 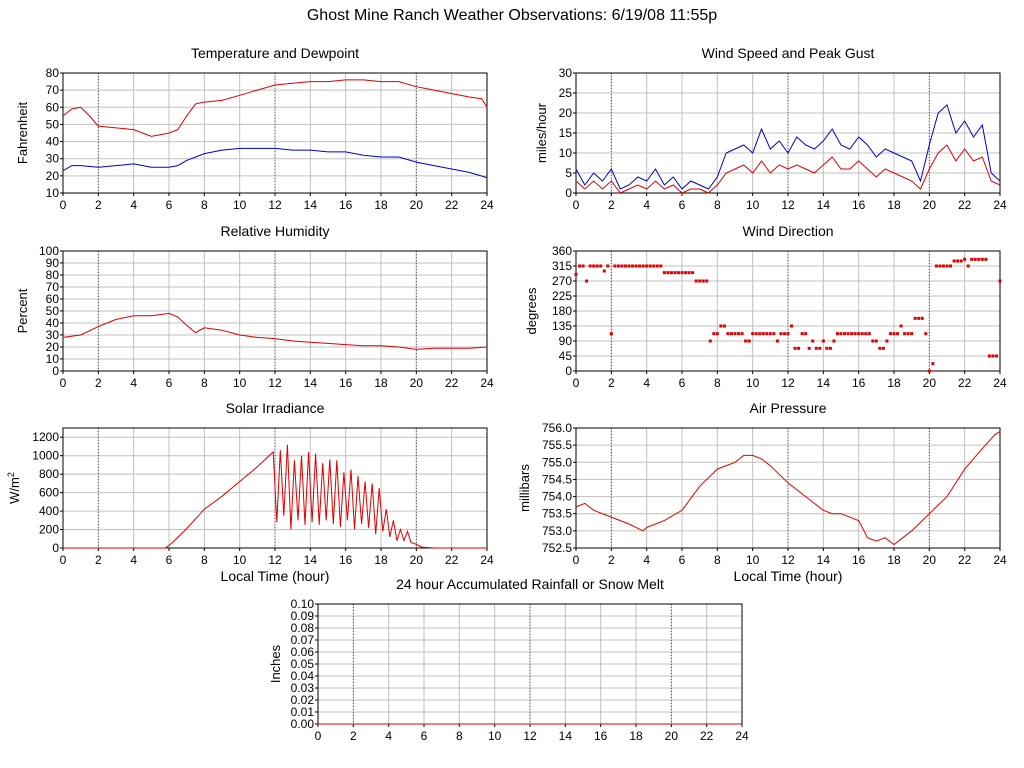 What do you see at coordinates (566, 73) in the screenshot?
I see `y-tick-label: 30` at bounding box center [566, 73].